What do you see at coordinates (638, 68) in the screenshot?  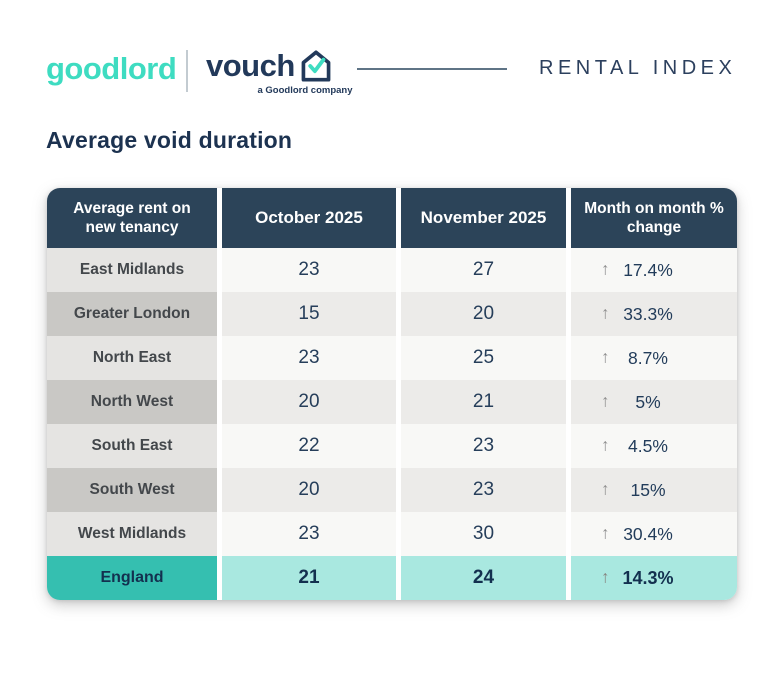 I see `rental-index-label: RENTAL INDEX` at bounding box center [638, 68].